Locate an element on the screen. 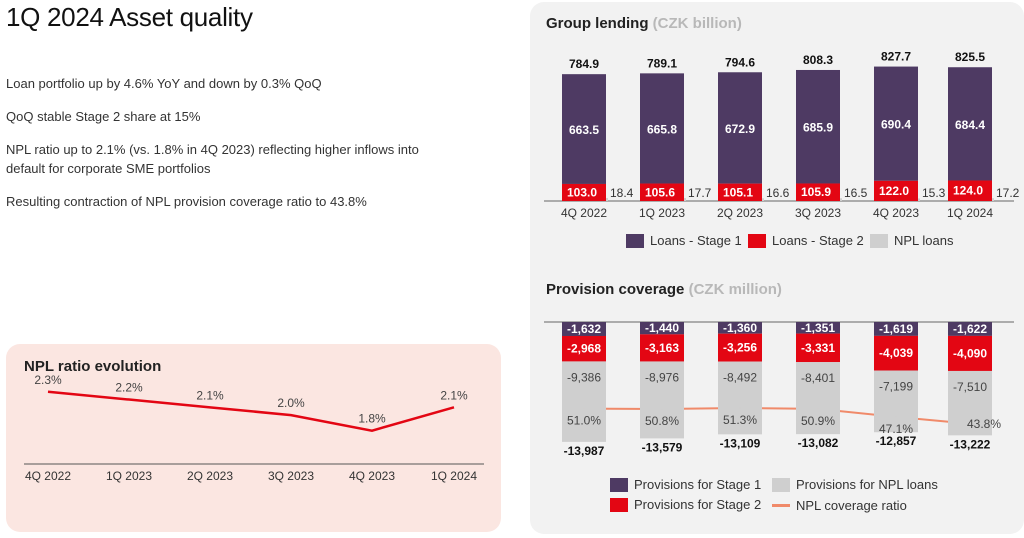 The width and height of the screenshot is (1024, 538). prov-stage2-value-label: -4,039 is located at coordinates (896, 353).